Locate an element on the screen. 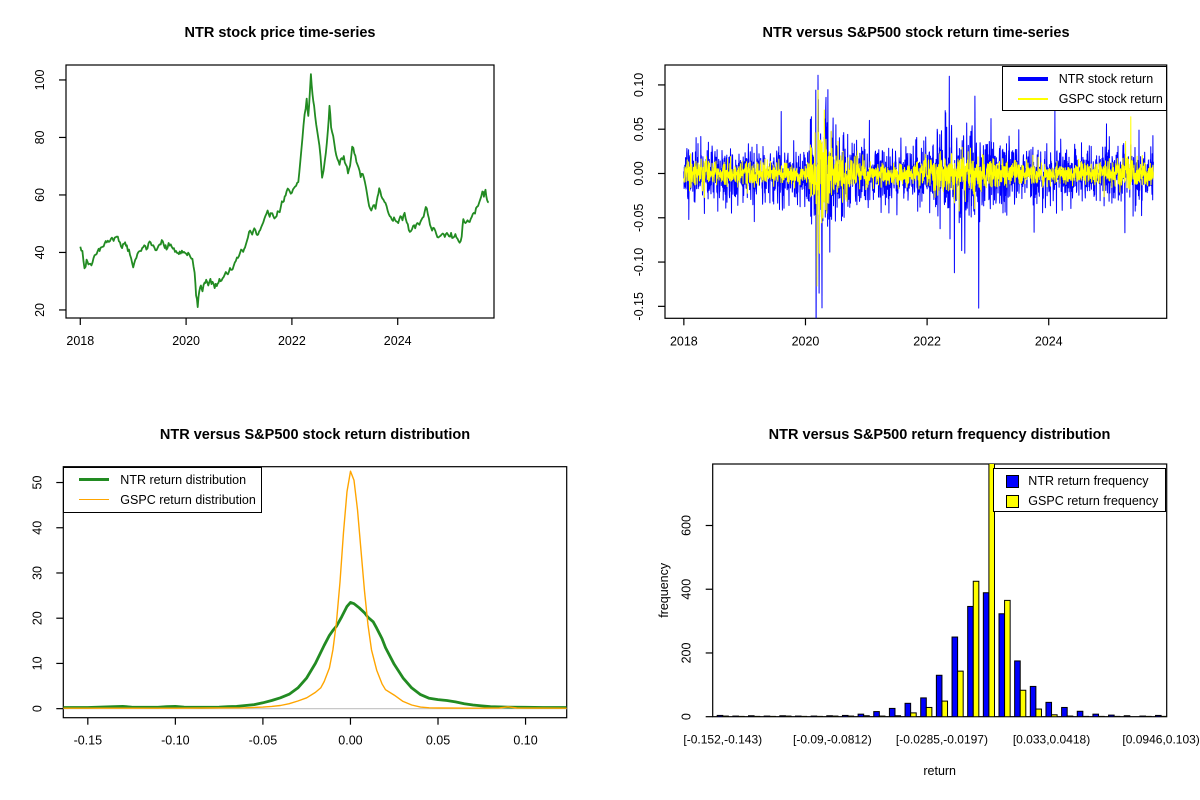  legend-label: GSPC return distribution is located at coordinates (188, 499).